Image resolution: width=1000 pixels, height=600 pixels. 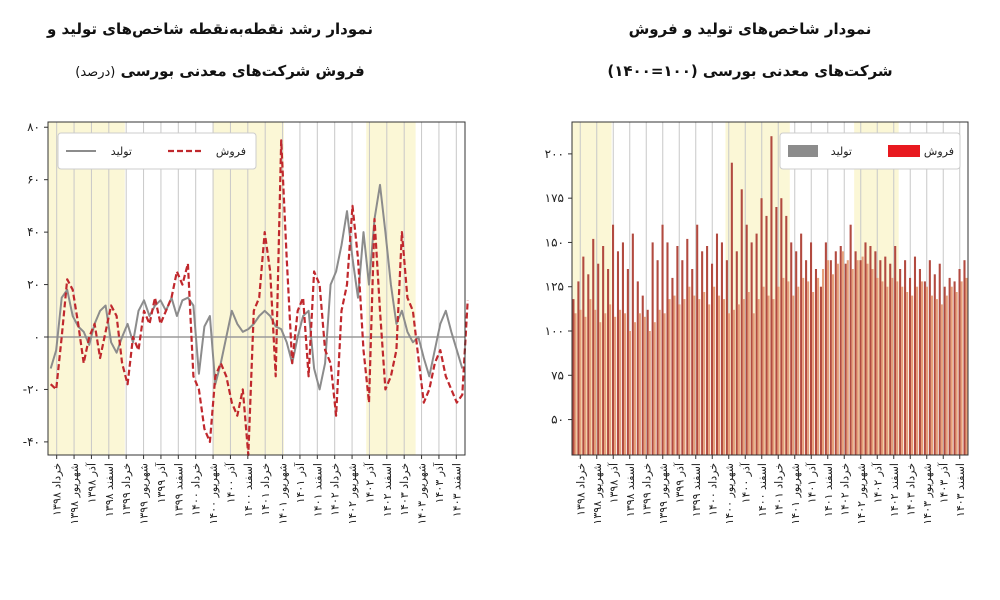 I want to click on growth-xtick-label: شهریور ۱۳۹۸, so click(x=74, y=494).